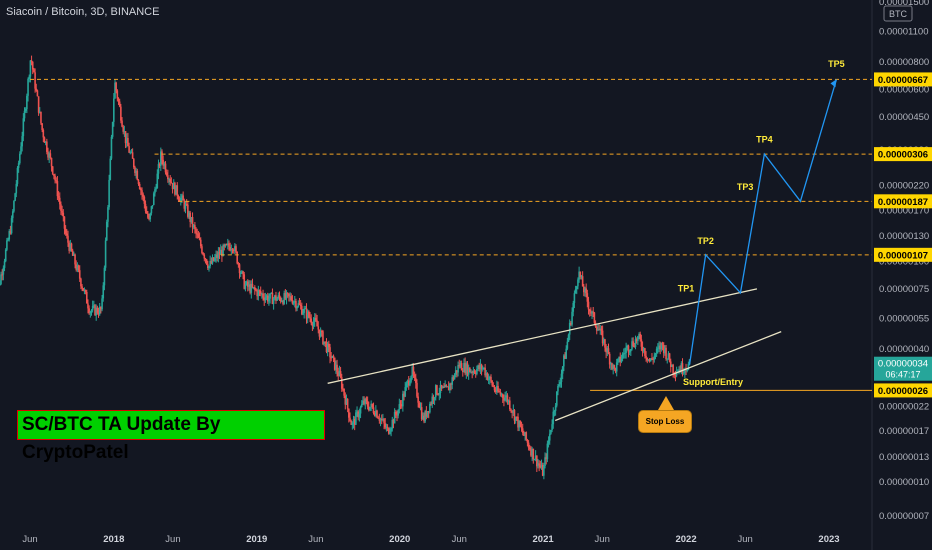 The width and height of the screenshot is (932, 550). I want to click on x-tick-label: 2018, so click(113, 539).